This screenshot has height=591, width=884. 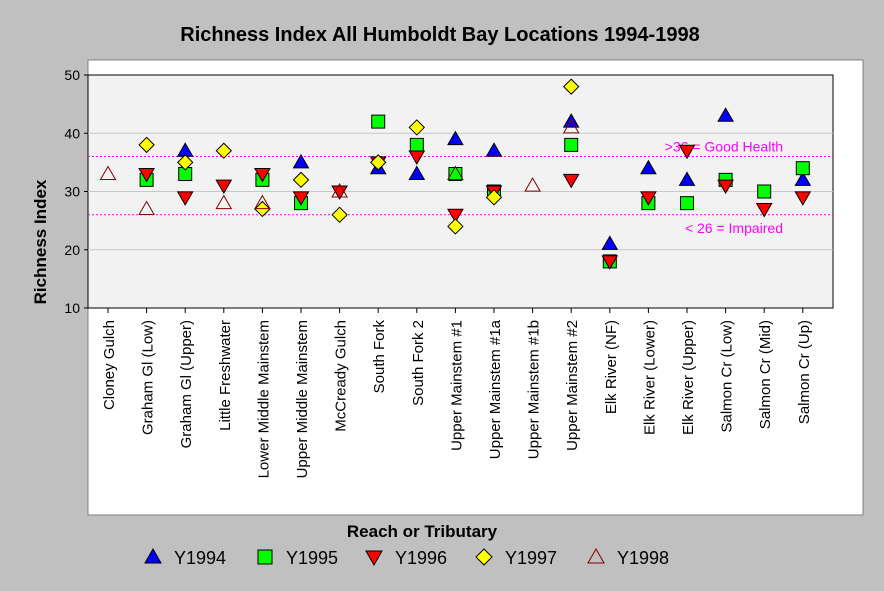 I want to click on x-axis-title: Reach or Tributary, so click(x=422, y=531).